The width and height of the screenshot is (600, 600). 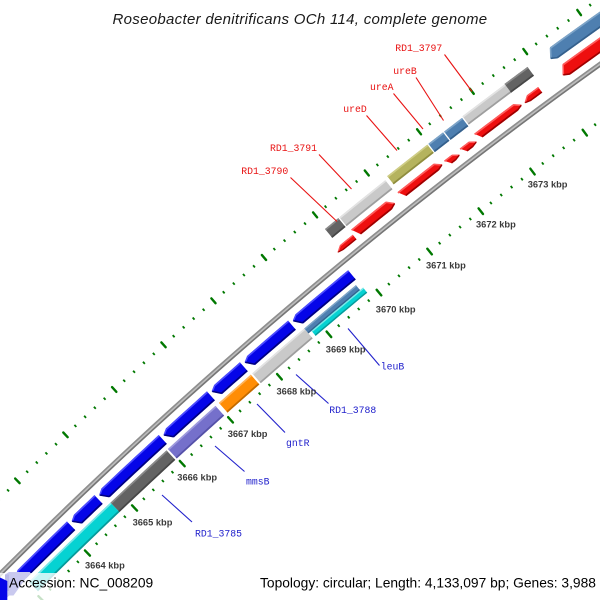 What do you see at coordinates (352, 410) in the screenshot?
I see `svg-text: RD1_3788` at bounding box center [352, 410].